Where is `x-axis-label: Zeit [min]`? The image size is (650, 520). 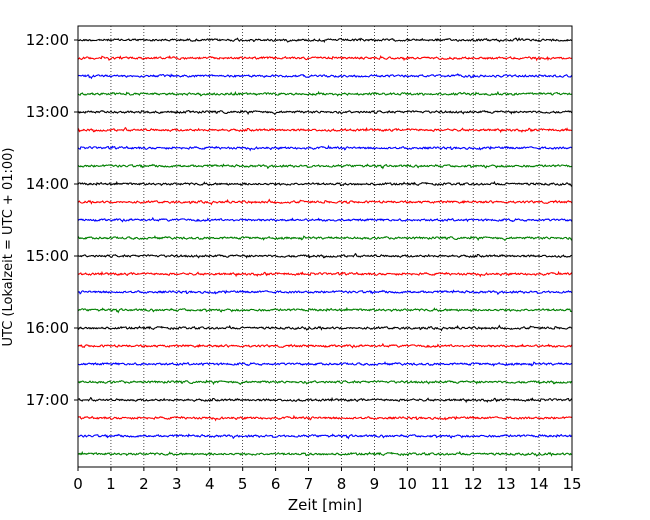
x-axis-label: Zeit [min] is located at coordinates (325, 505).